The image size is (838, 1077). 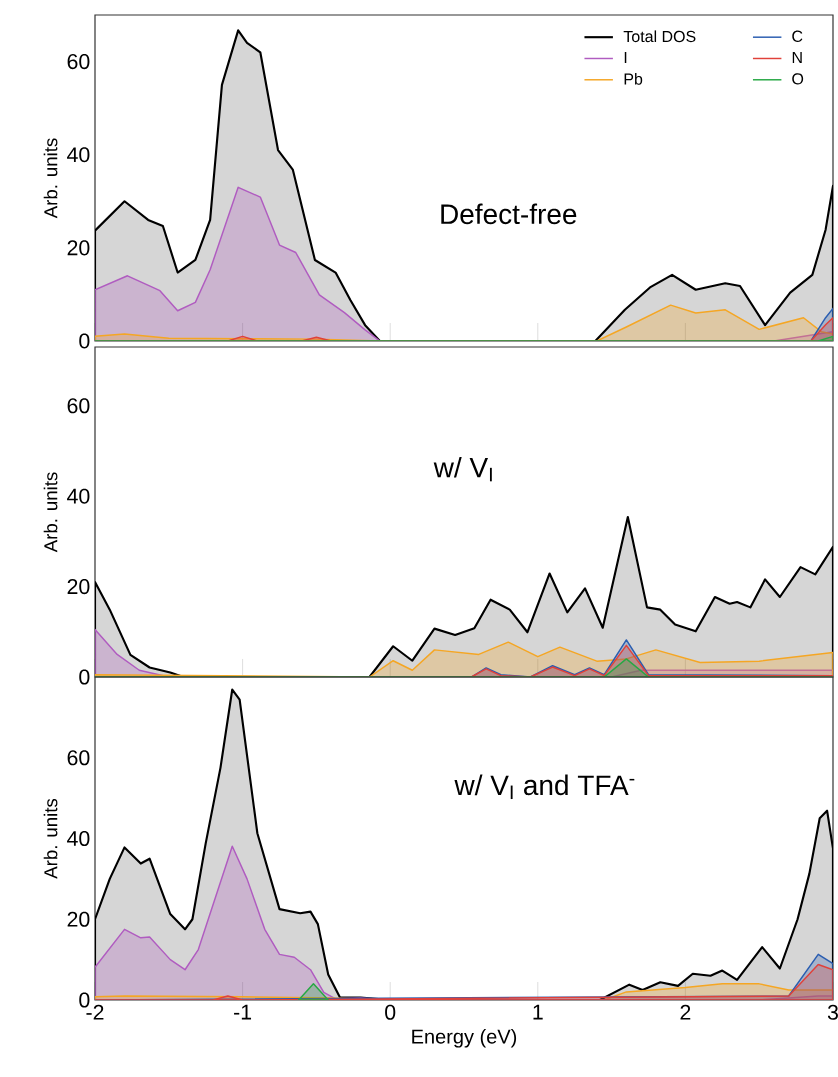 What do you see at coordinates (390, 1012) in the screenshot?
I see `x-tick-label: 0` at bounding box center [390, 1012].